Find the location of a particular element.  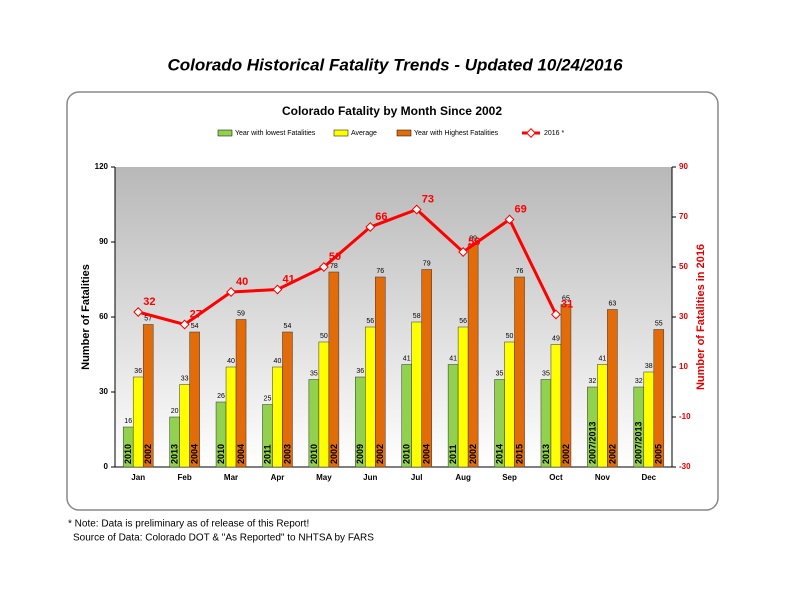

x-tick-label: Jan is located at coordinates (138, 477).